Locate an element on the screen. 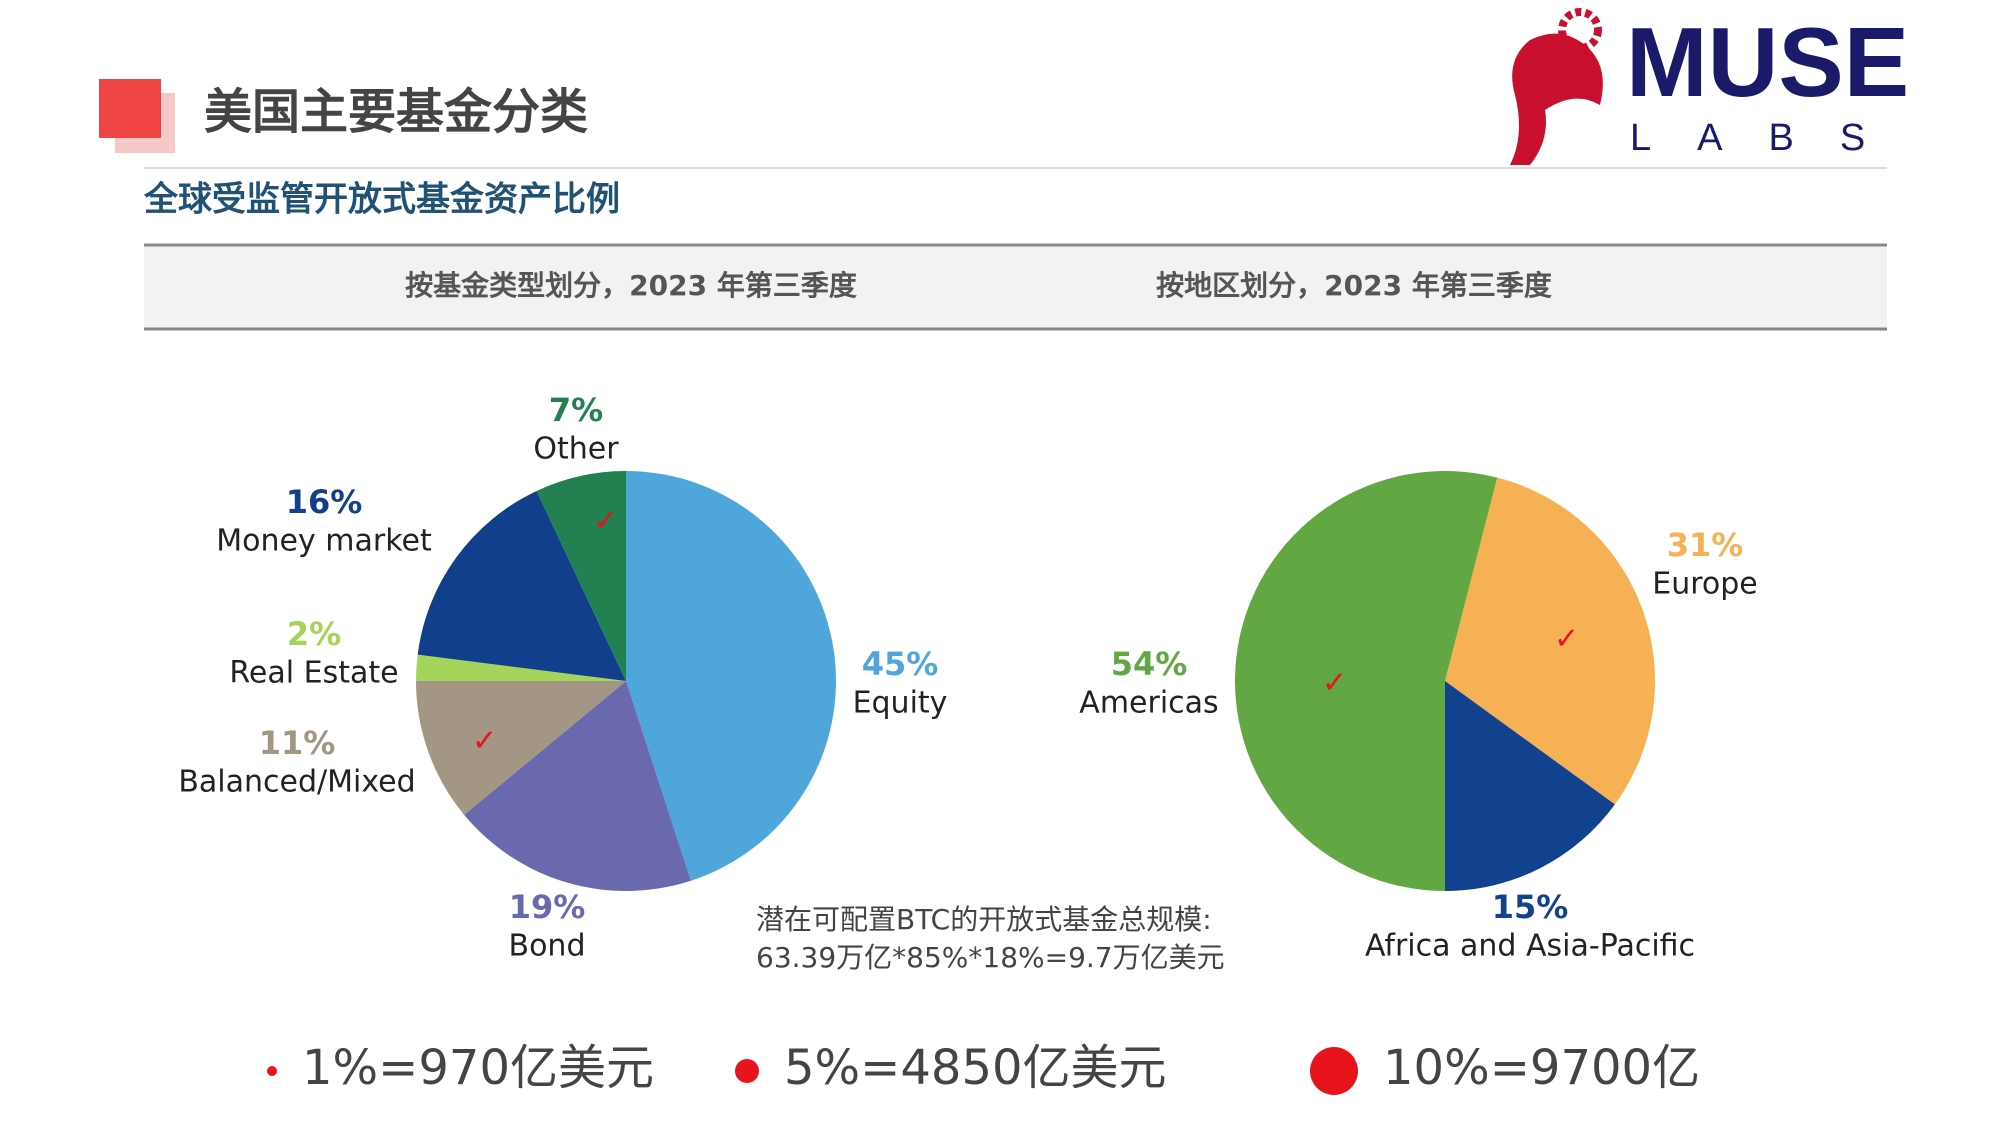 This screenshot has height=1121, width=1999. category-label: Real Estate is located at coordinates (313, 673).